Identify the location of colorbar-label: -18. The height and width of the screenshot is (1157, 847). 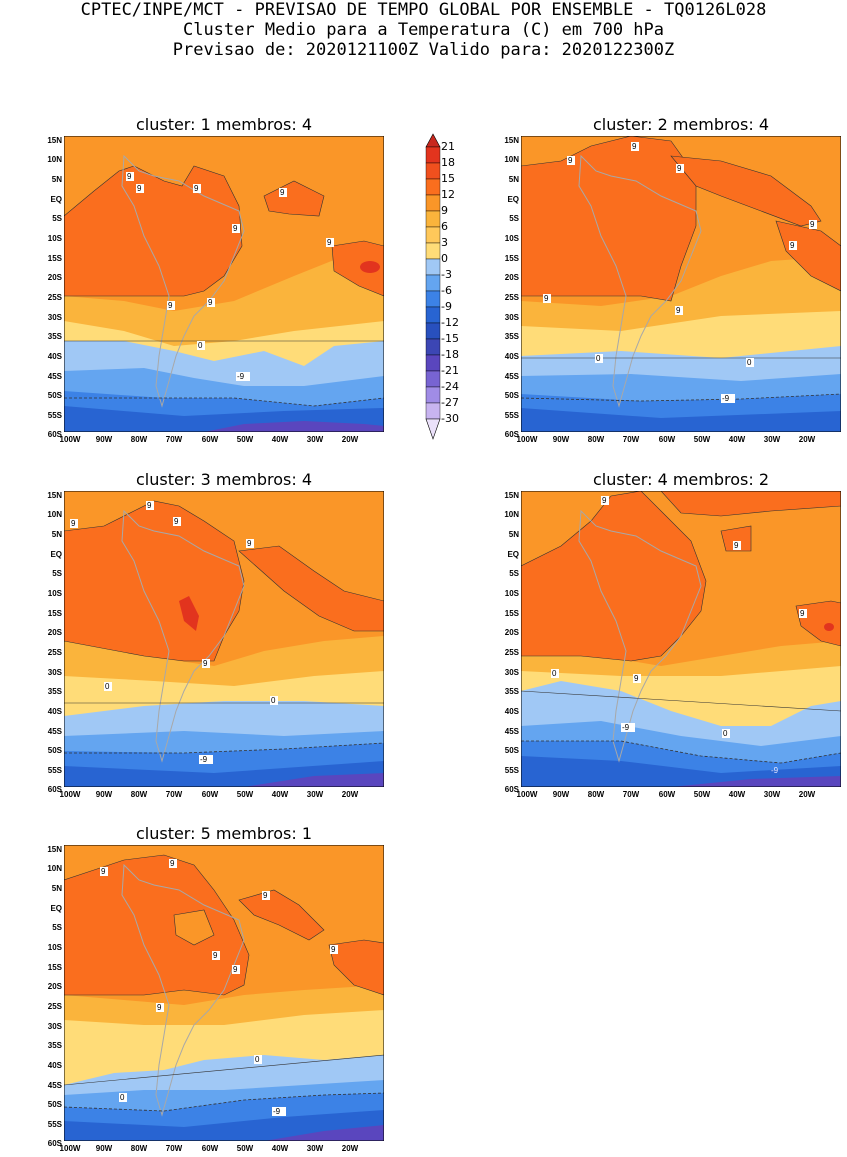
(450, 354).